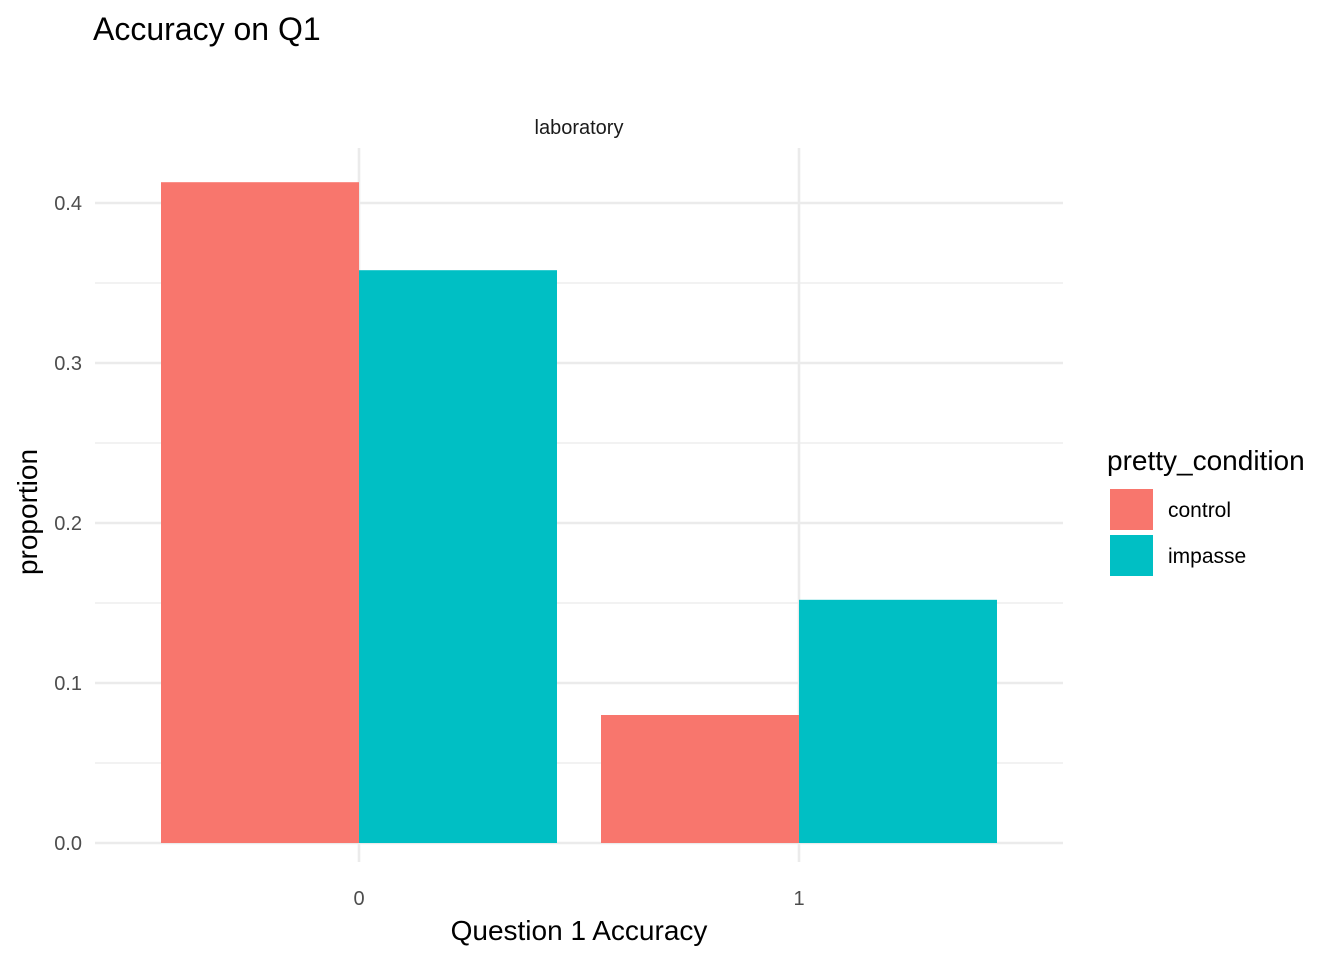  What do you see at coordinates (27, 512) in the screenshot?
I see `y-axis-title: proportion` at bounding box center [27, 512].